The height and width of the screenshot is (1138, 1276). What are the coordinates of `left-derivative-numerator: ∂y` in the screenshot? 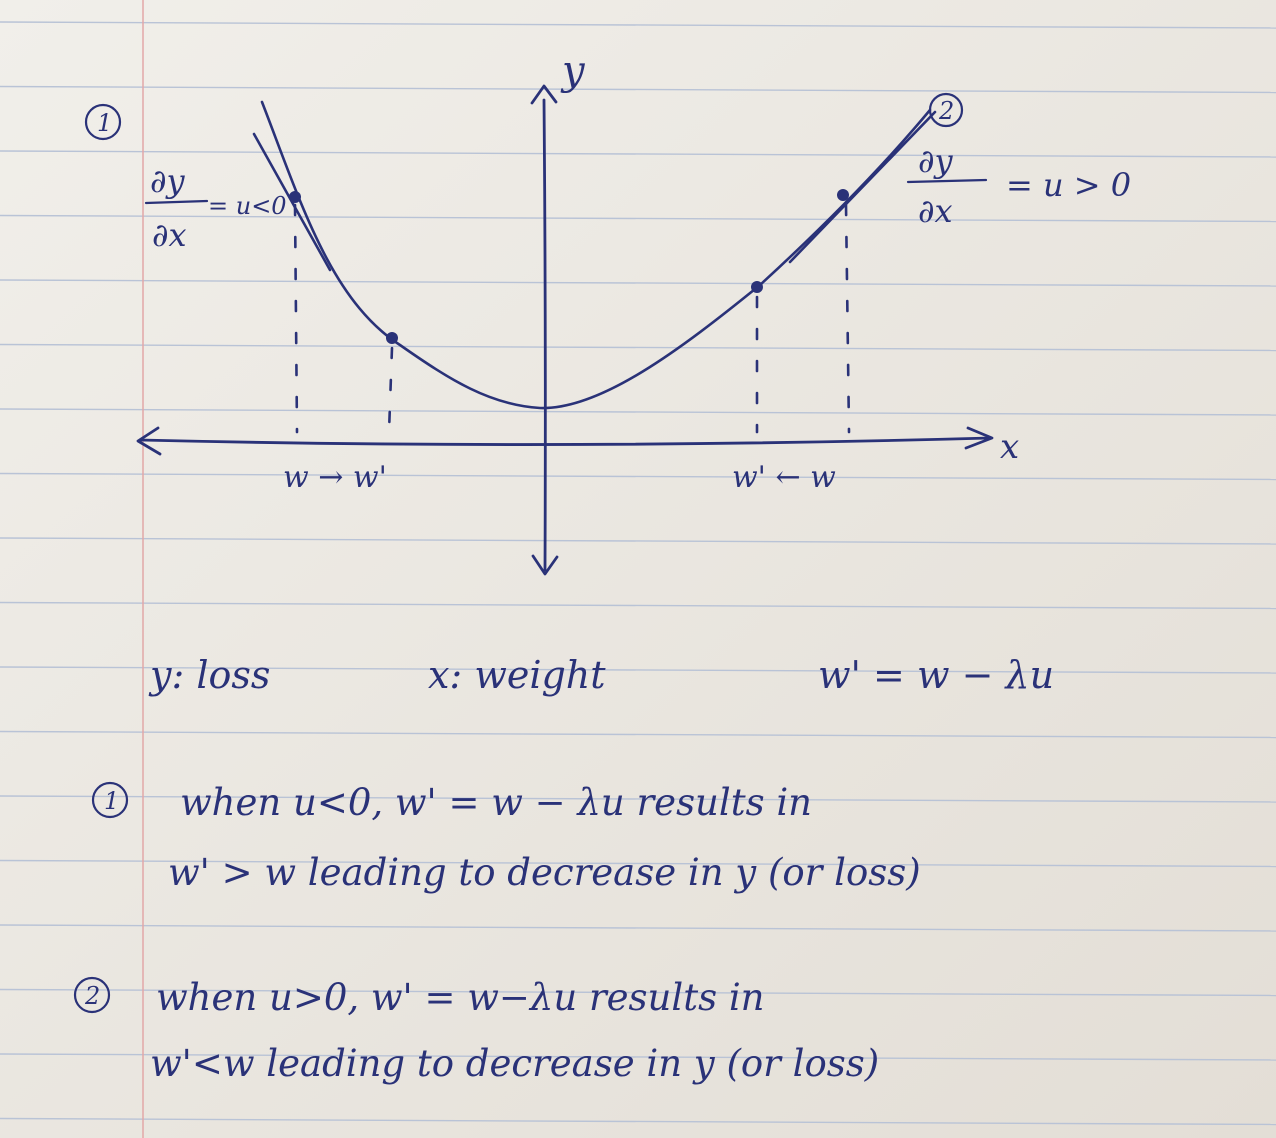 It's located at (168, 181).